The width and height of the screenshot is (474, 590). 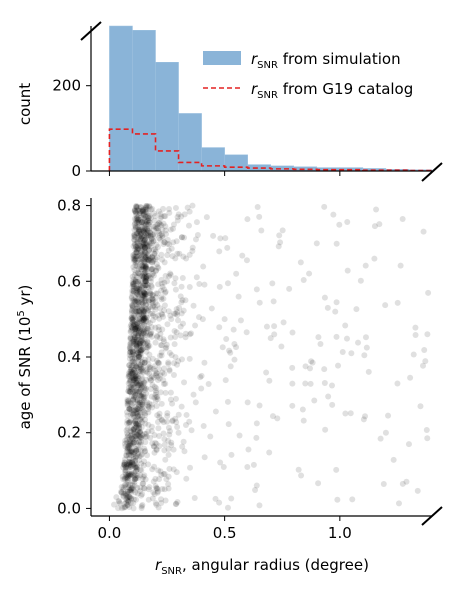 What do you see at coordinates (167, 117) in the screenshot?
I see `histogram-bar` at bounding box center [167, 117].